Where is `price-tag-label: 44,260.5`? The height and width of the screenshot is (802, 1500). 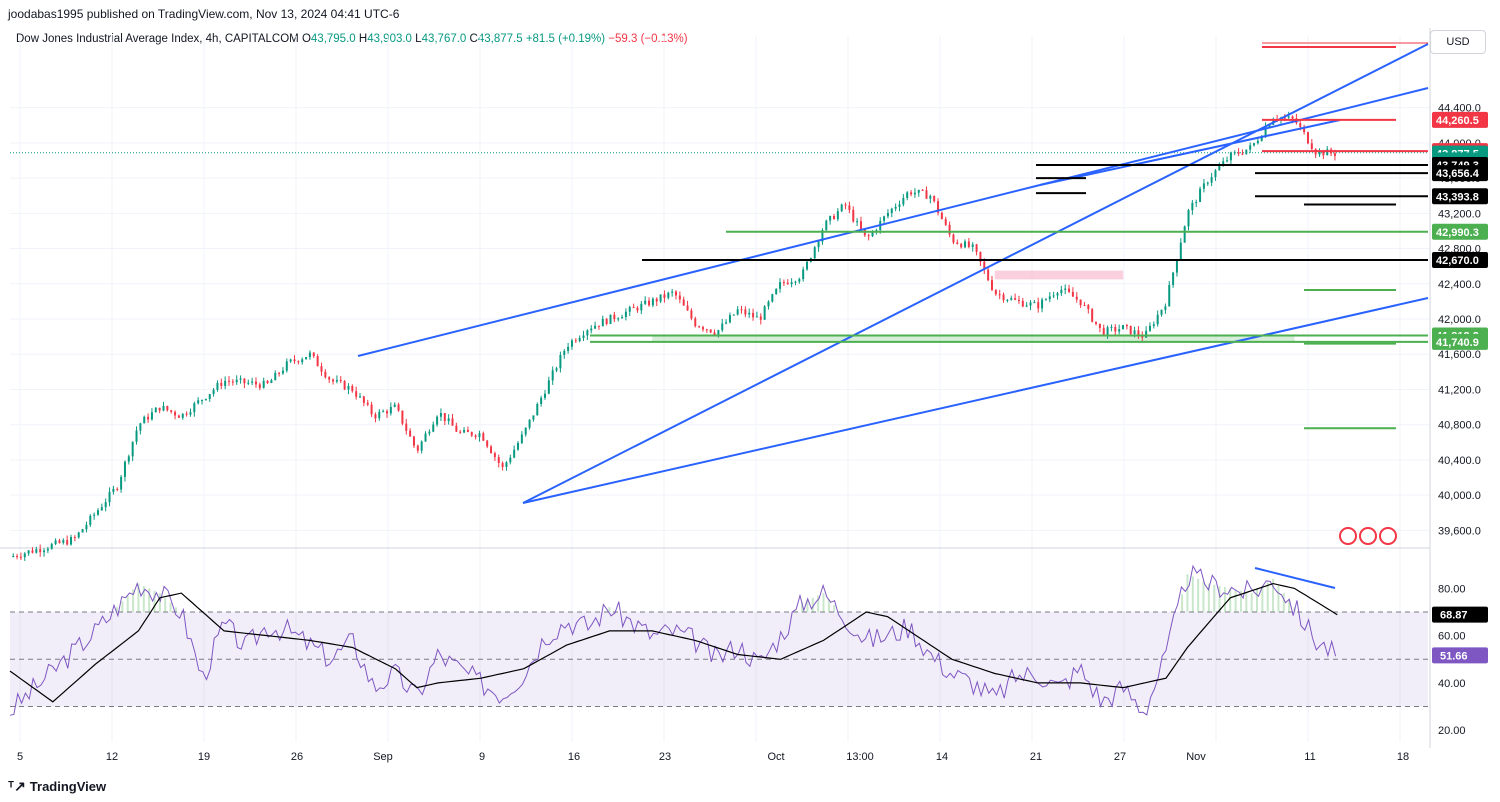
price-tag-label: 44,260.5 is located at coordinates (1457, 121).